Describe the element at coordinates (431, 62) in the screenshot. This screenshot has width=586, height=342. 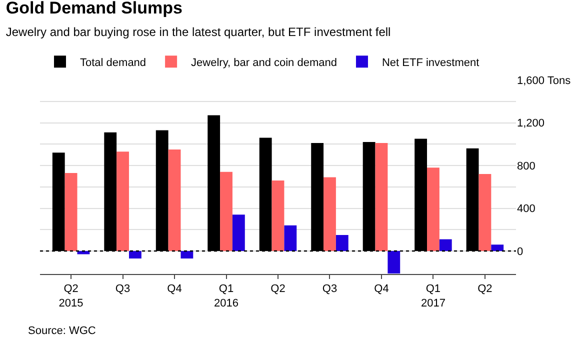
I see `legend-label: Net ETF investment` at that location.